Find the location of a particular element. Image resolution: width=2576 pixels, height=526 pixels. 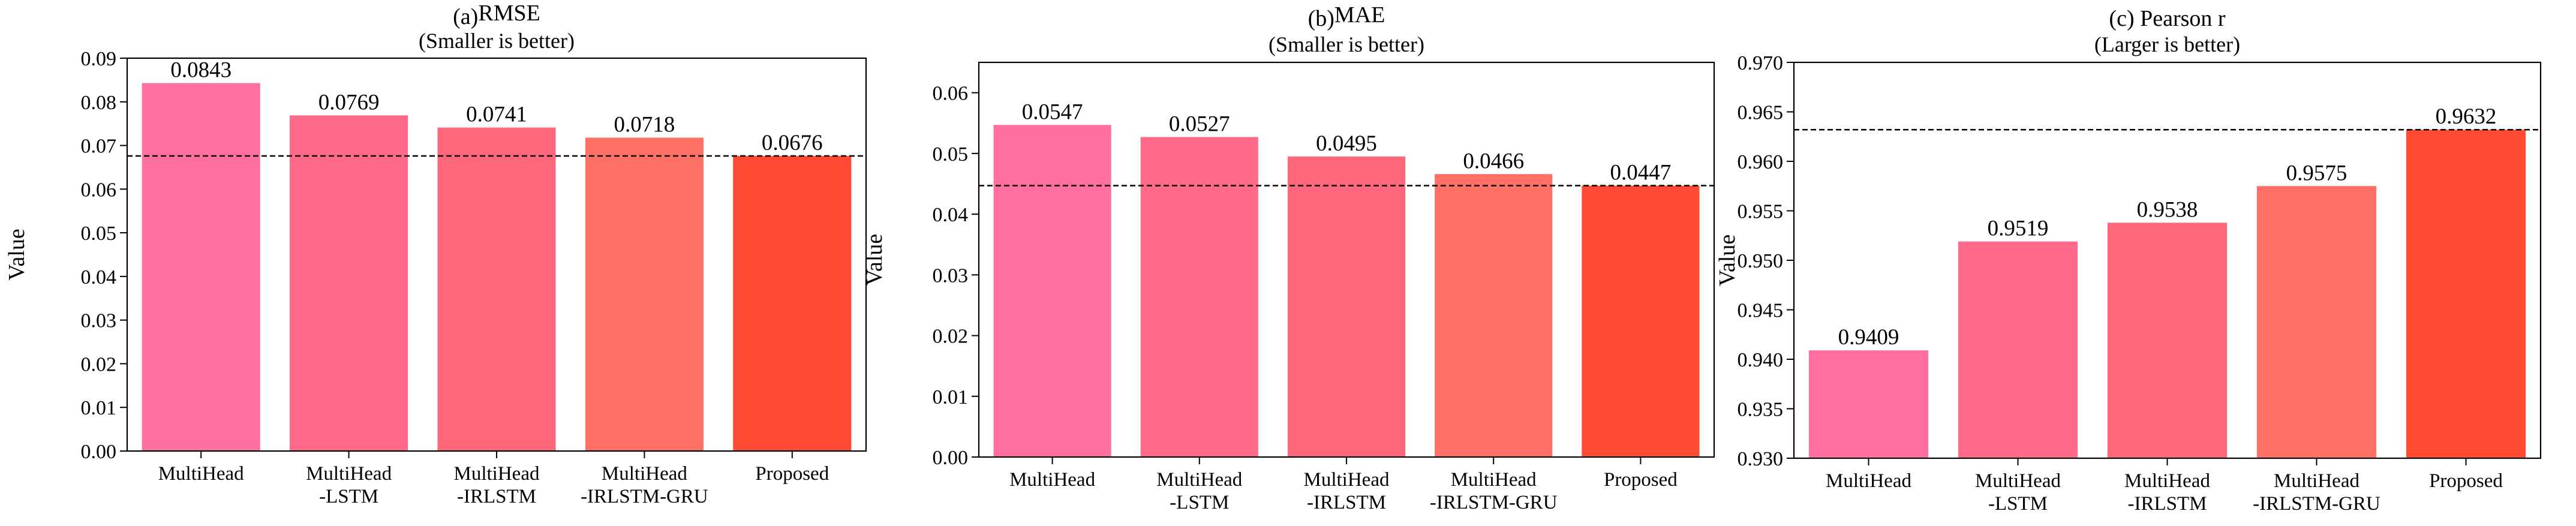

chart-title-metric: RMSE is located at coordinates (509, 14).